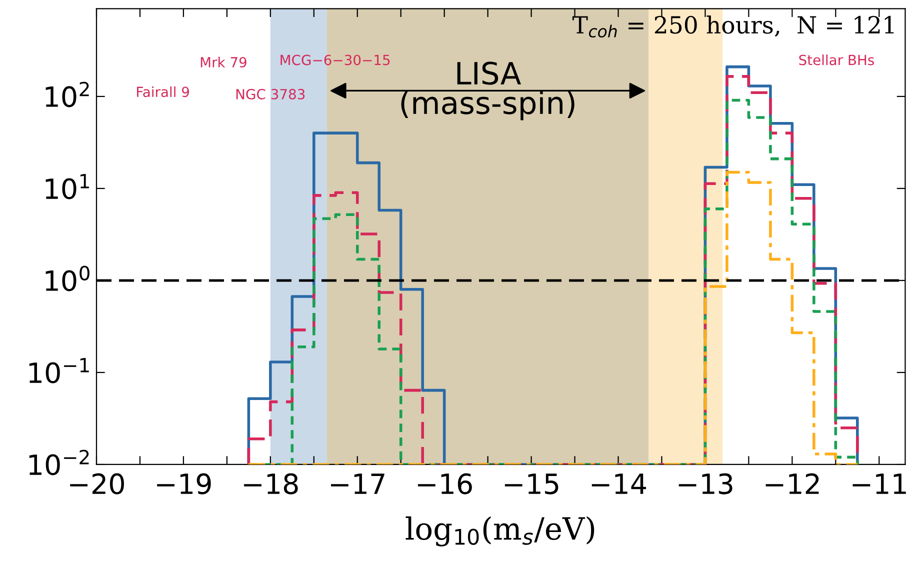 Image resolution: width=919 pixels, height=577 pixels. What do you see at coordinates (335, 60) in the screenshot?
I see `annotation: MCG−6−30−15` at bounding box center [335, 60].